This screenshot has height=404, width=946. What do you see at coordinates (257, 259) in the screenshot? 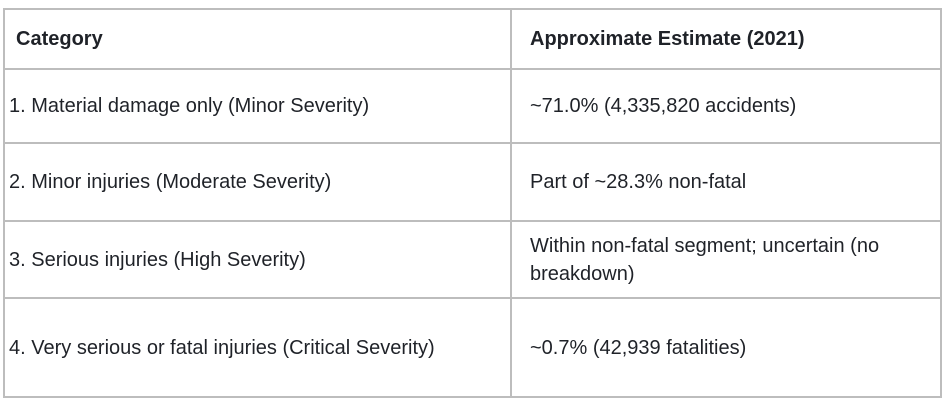
I see `cell-category-3: 3. Serious injuries (High Severity)` at bounding box center [257, 259].